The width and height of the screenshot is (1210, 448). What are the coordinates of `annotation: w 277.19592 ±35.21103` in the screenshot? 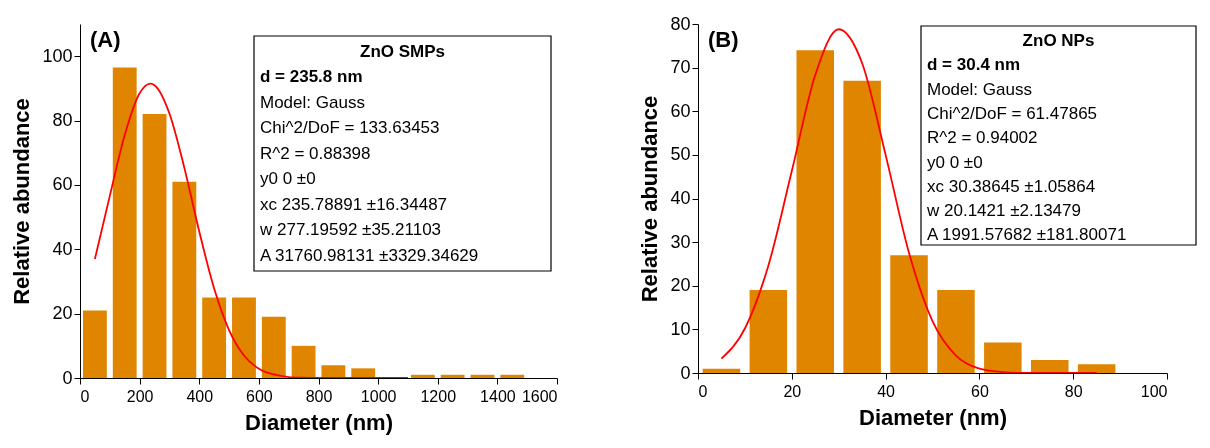 It's located at (350, 230).